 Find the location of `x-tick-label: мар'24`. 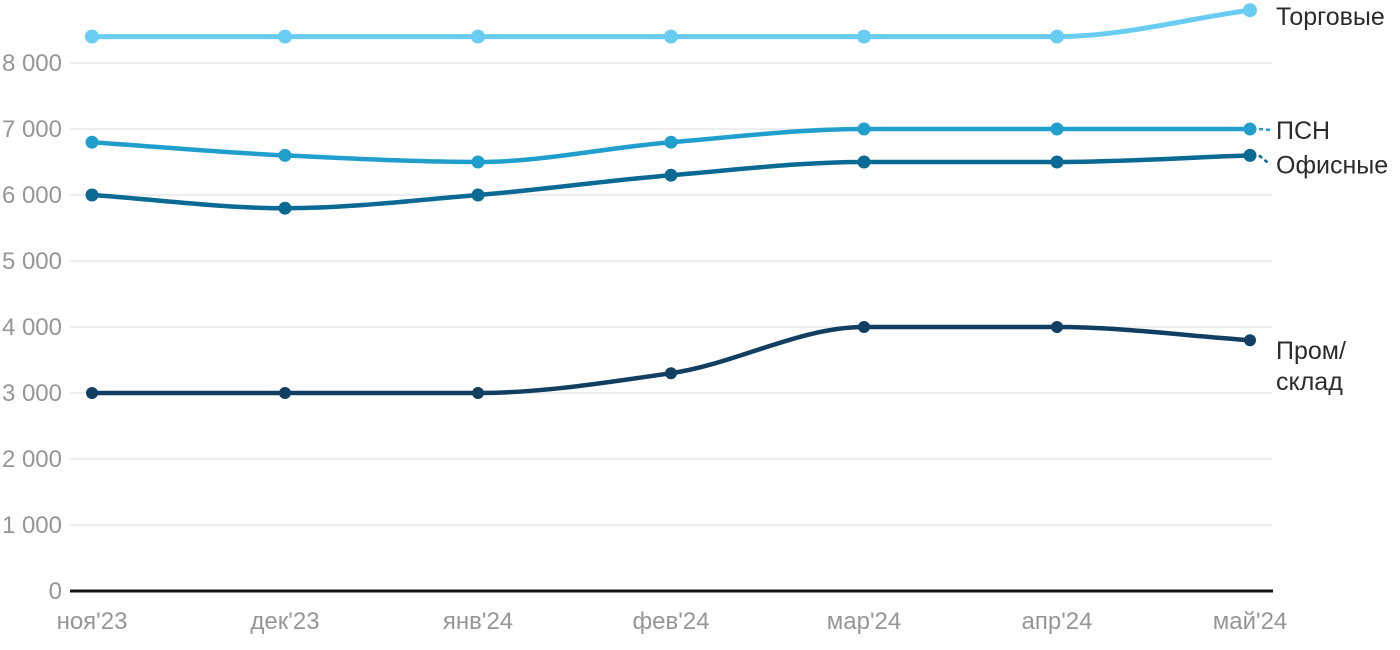

x-tick-label: мар'24 is located at coordinates (864, 621).